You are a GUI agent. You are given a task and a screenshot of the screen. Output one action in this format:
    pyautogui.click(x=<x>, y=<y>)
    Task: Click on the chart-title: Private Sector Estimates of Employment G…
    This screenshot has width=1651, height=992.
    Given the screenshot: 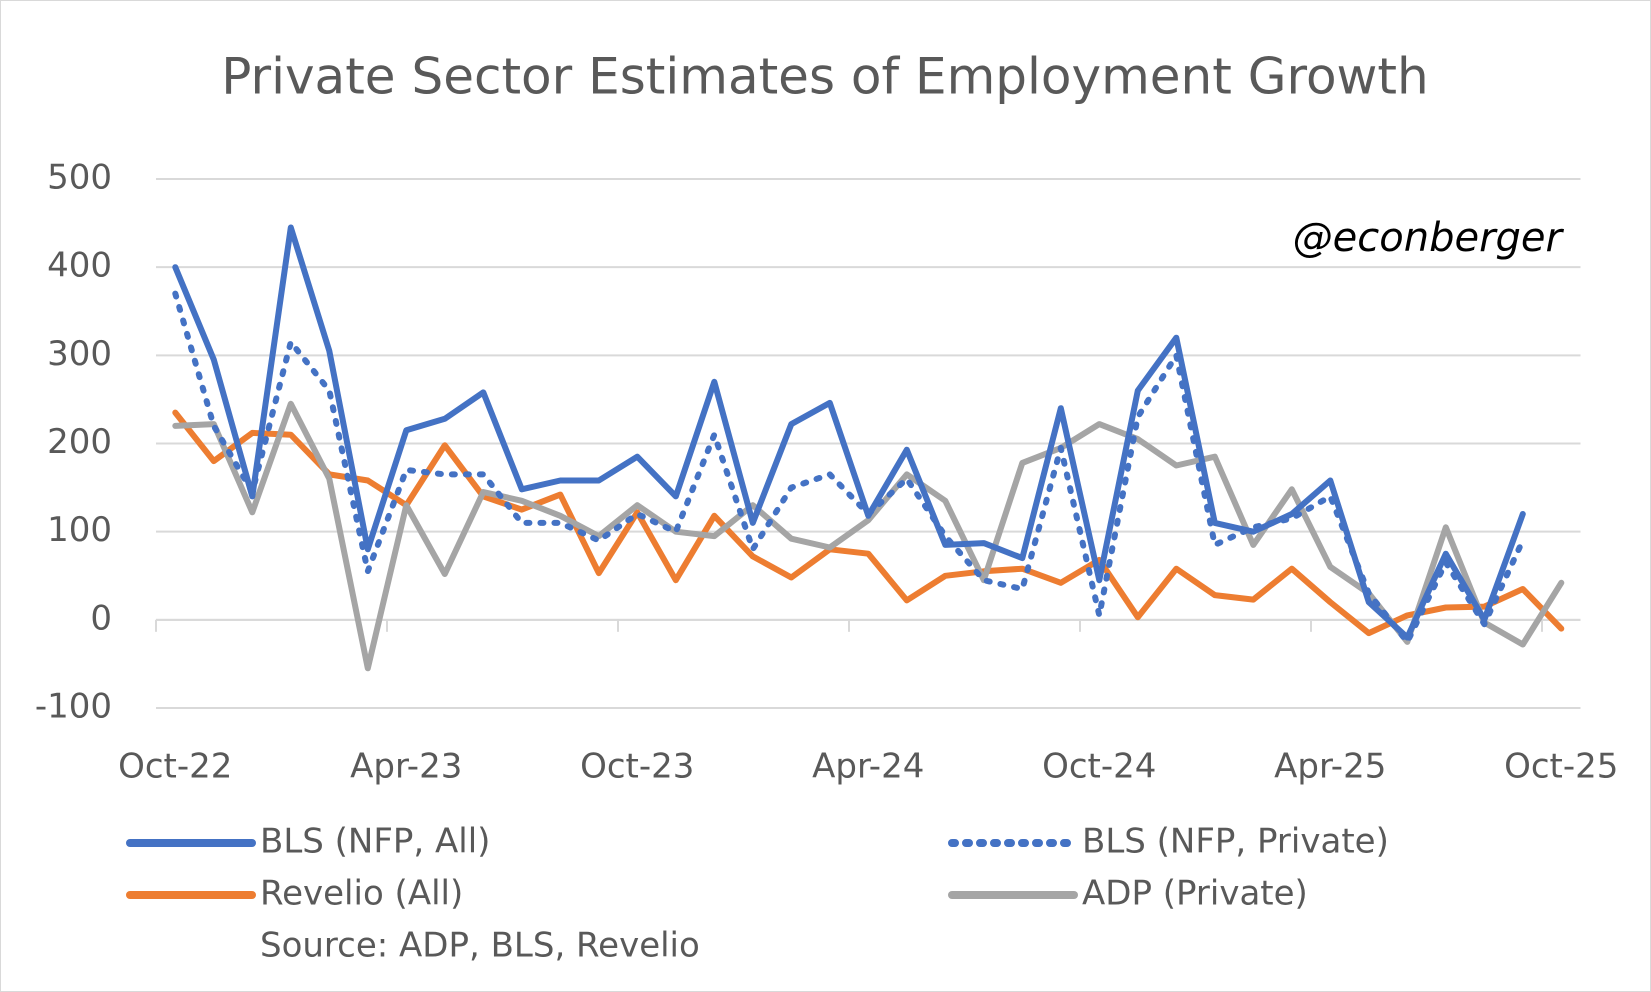 What is the action you would take?
    pyautogui.click(x=824, y=77)
    